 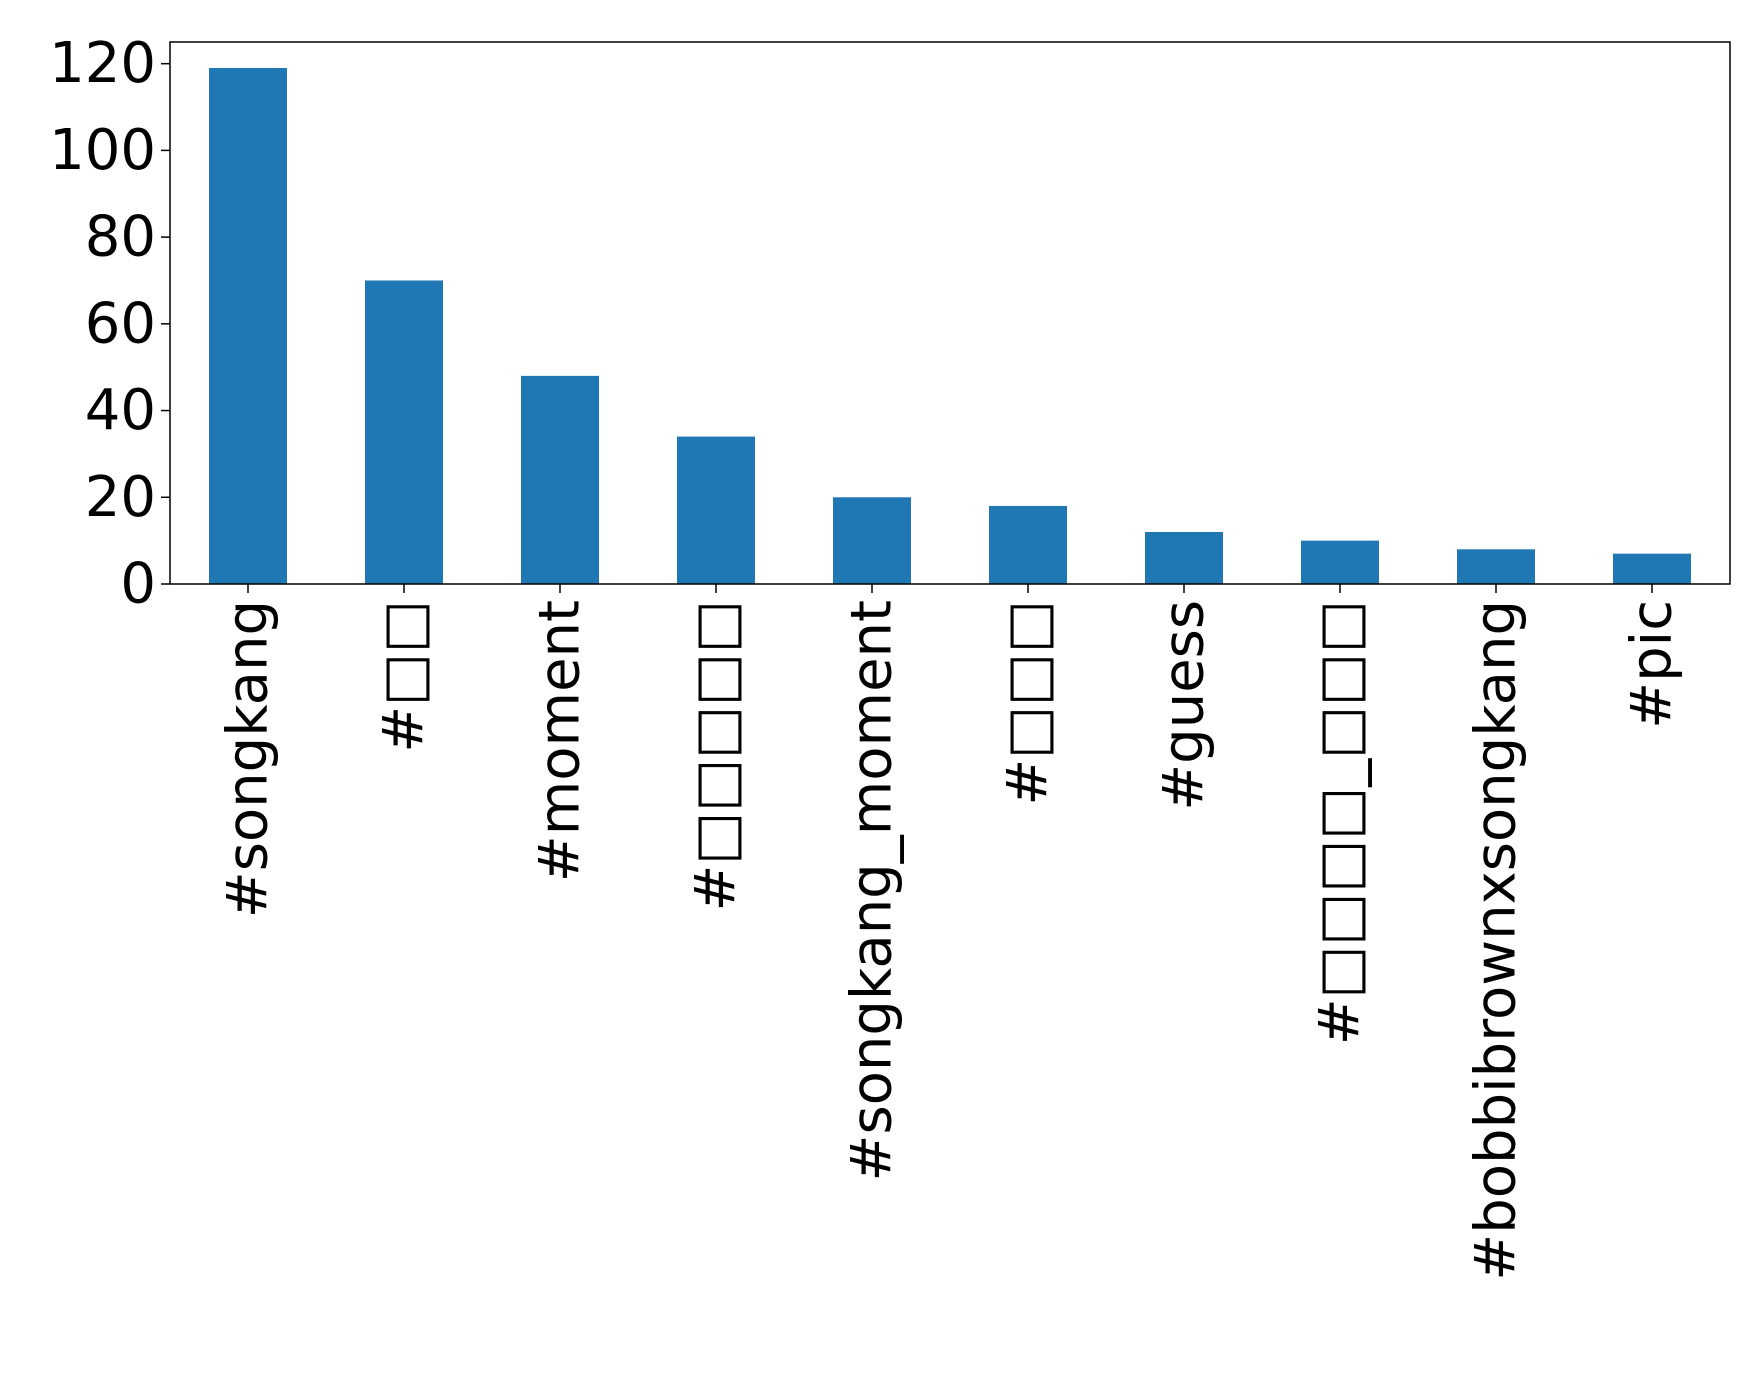 What do you see at coordinates (716, 755) in the screenshot?
I see `x-tick-label-3: #□□□□□` at bounding box center [716, 755].